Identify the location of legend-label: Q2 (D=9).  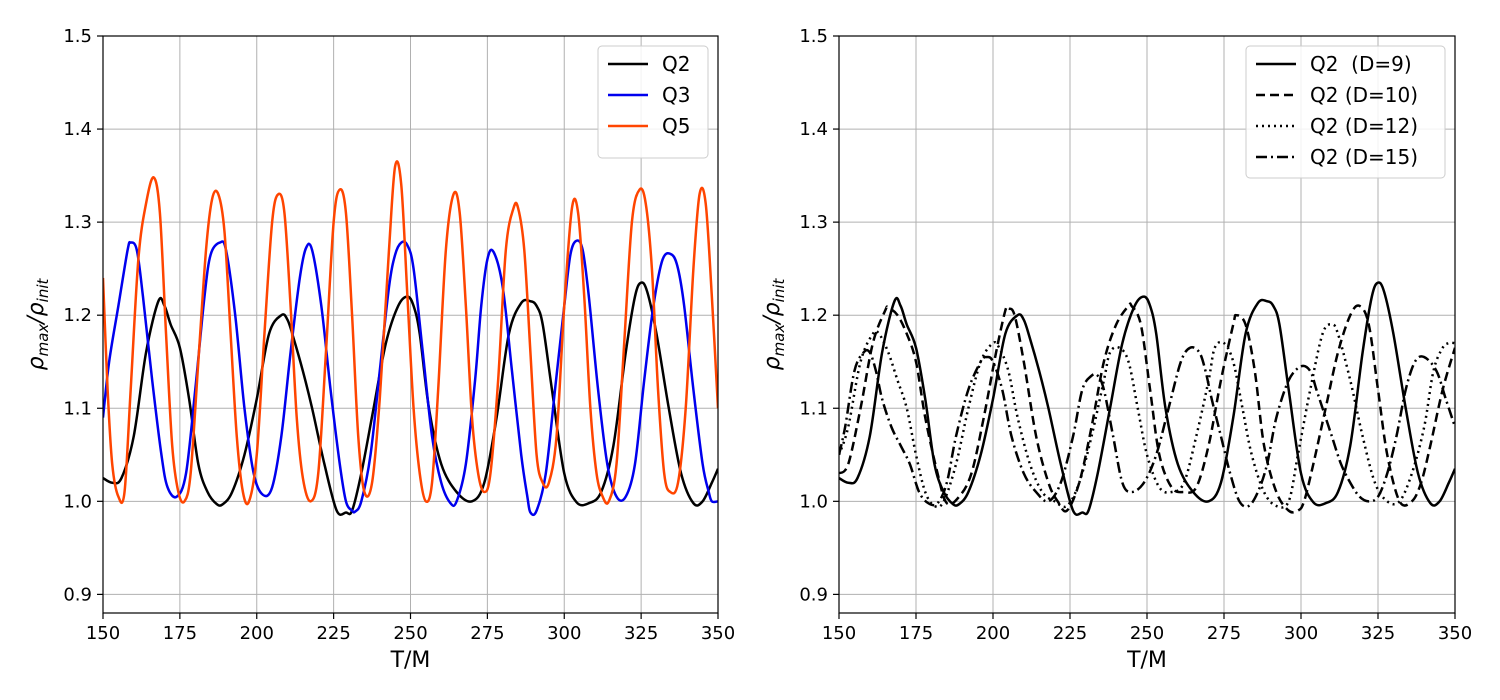
(1361, 64).